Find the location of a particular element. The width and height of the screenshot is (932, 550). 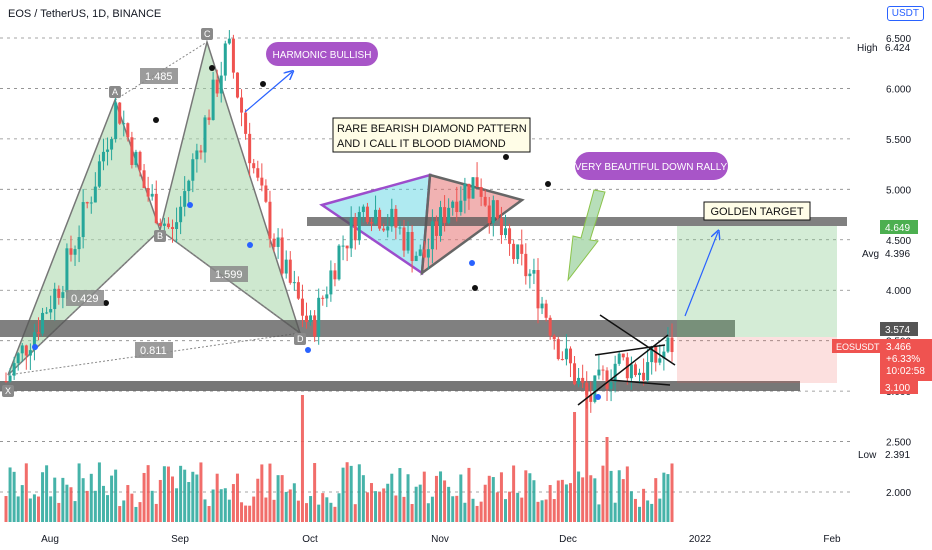

svg-text: 0.429 is located at coordinates (85, 299).